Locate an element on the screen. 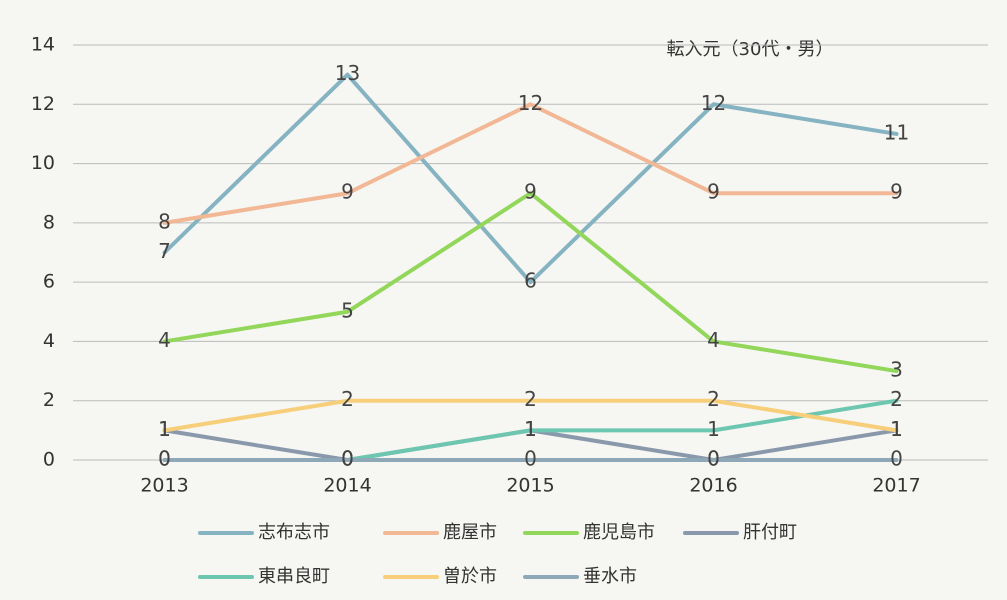 The image size is (1007, 600). data-label: 5 is located at coordinates (347, 310).